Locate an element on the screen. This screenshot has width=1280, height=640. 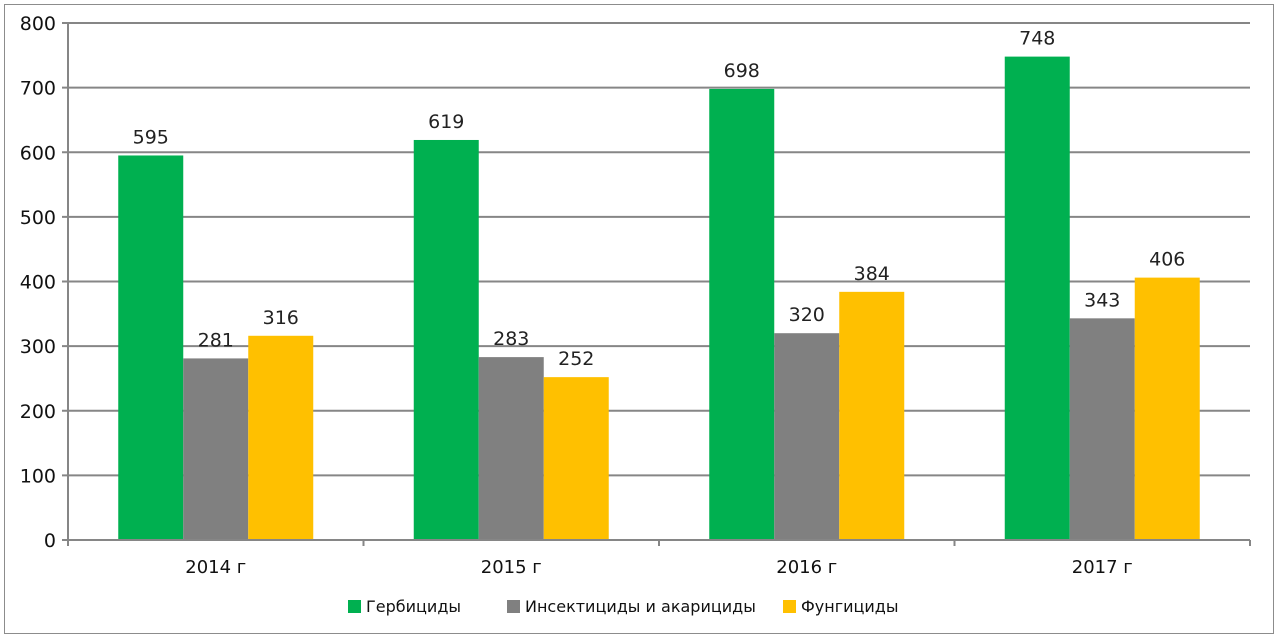
x-tick-label: 2017 г is located at coordinates (1102, 567).